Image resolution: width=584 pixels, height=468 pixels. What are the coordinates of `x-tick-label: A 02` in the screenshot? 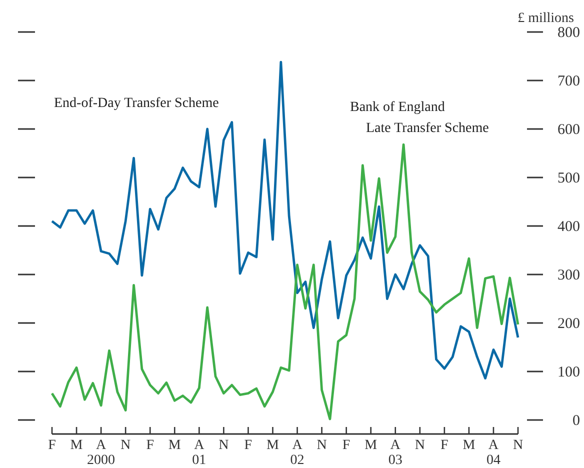 It's located at (297, 453).